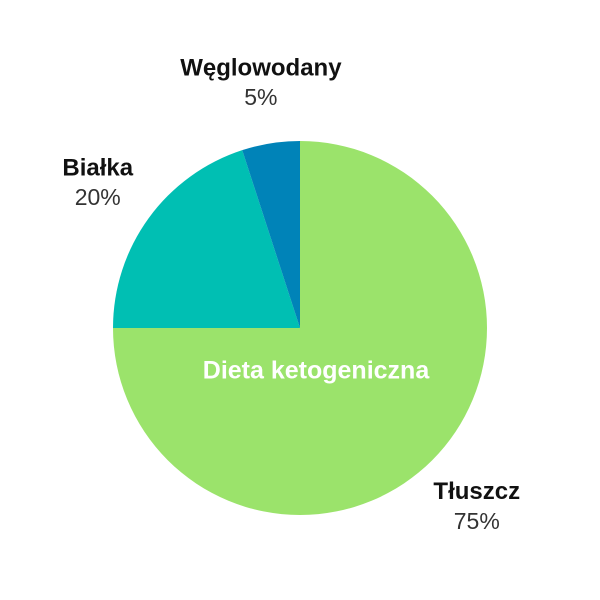 This screenshot has height=600, width=600. Describe the element at coordinates (477, 521) in the screenshot. I see `slice-value-label: 75%` at that location.